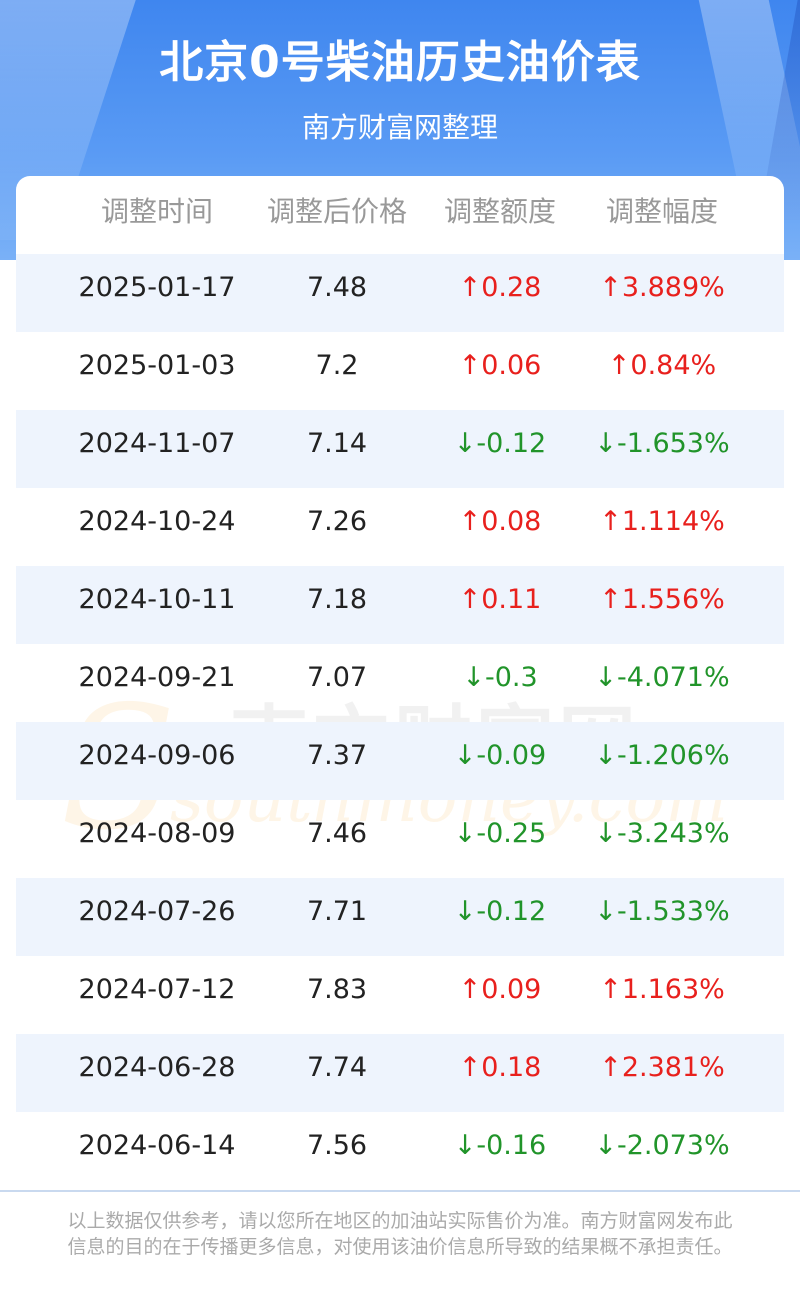 This screenshot has width=800, height=1290. I want to click on cell-price: 7.37, so click(337, 755).